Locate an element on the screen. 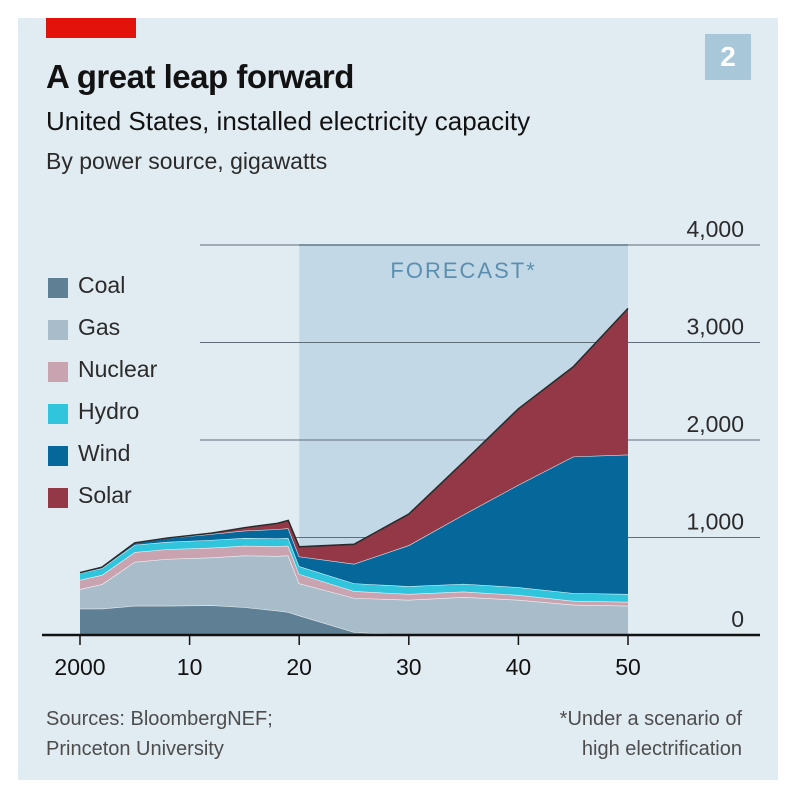 Image resolution: width=800 pixels, height=800 pixels. x-tick-label: 20 is located at coordinates (299, 667).